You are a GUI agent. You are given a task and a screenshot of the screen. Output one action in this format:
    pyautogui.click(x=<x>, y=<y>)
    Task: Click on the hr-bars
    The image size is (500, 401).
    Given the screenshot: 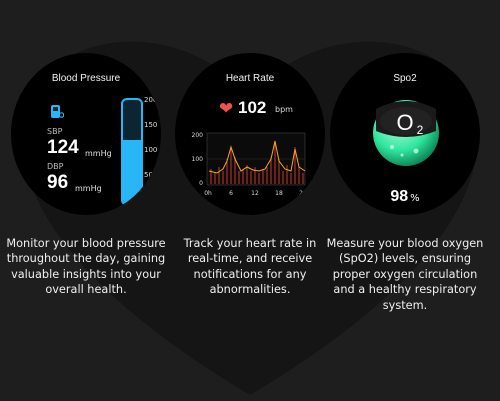 What is the action you would take?
    pyautogui.click(x=257, y=162)
    